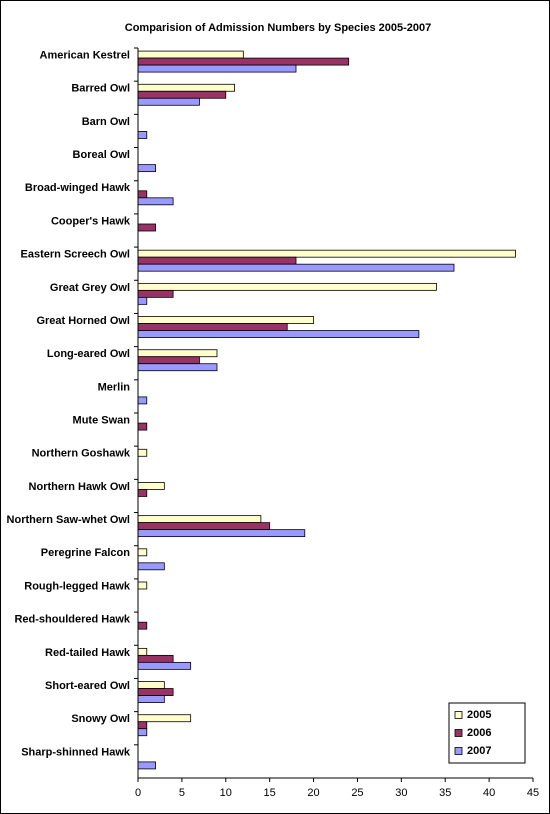  What do you see at coordinates (357, 793) in the screenshot?
I see `x-tick-label: 25` at bounding box center [357, 793].